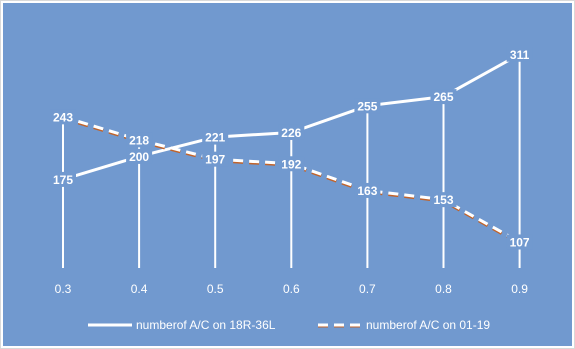  What do you see at coordinates (443, 289) in the screenshot?
I see `x-tick-label-0.8: 0.8` at bounding box center [443, 289].